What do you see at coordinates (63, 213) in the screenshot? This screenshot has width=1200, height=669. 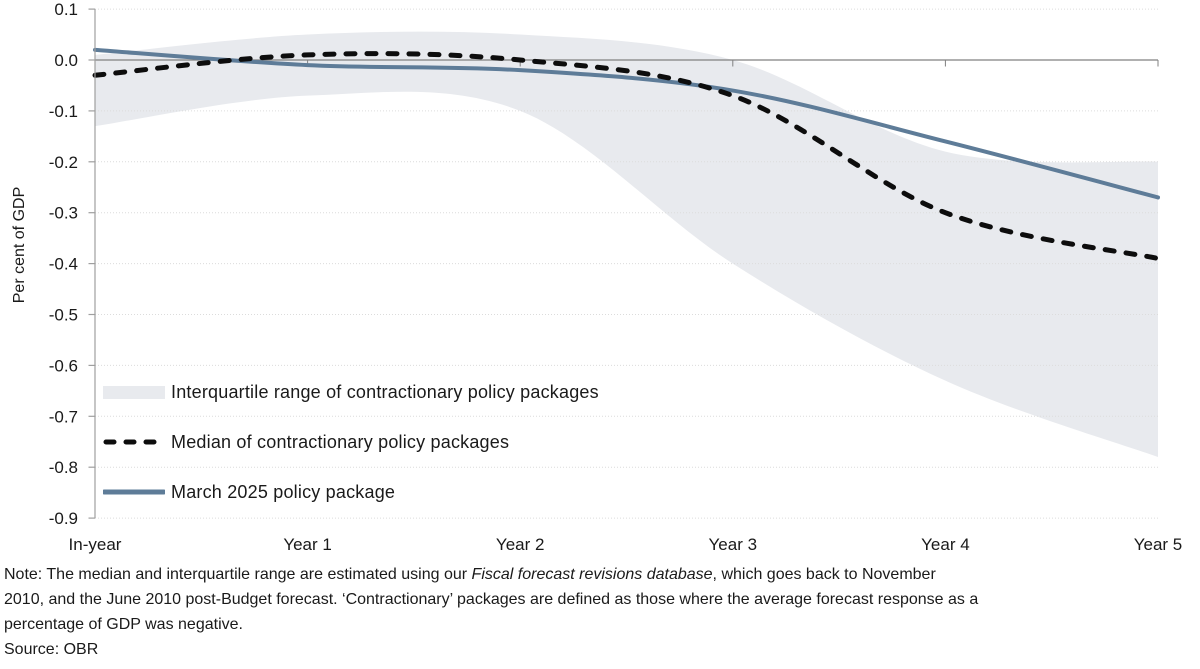 I see `svg-text: -0.3` at bounding box center [63, 213].